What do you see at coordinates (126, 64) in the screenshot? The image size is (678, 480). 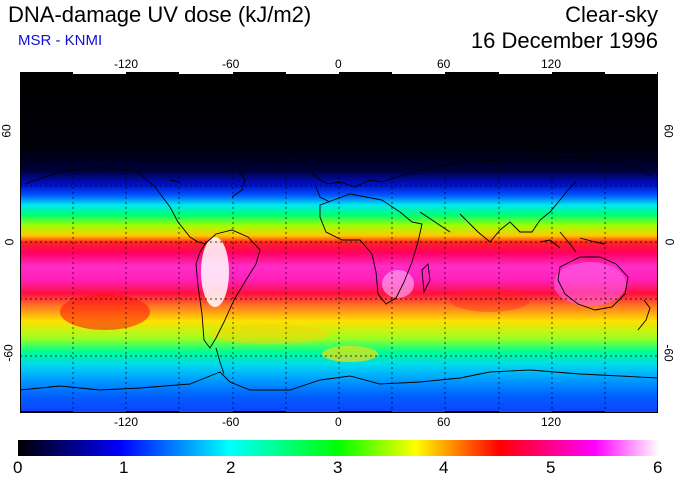 I see `top-lon-label-m120: -120` at bounding box center [126, 64].